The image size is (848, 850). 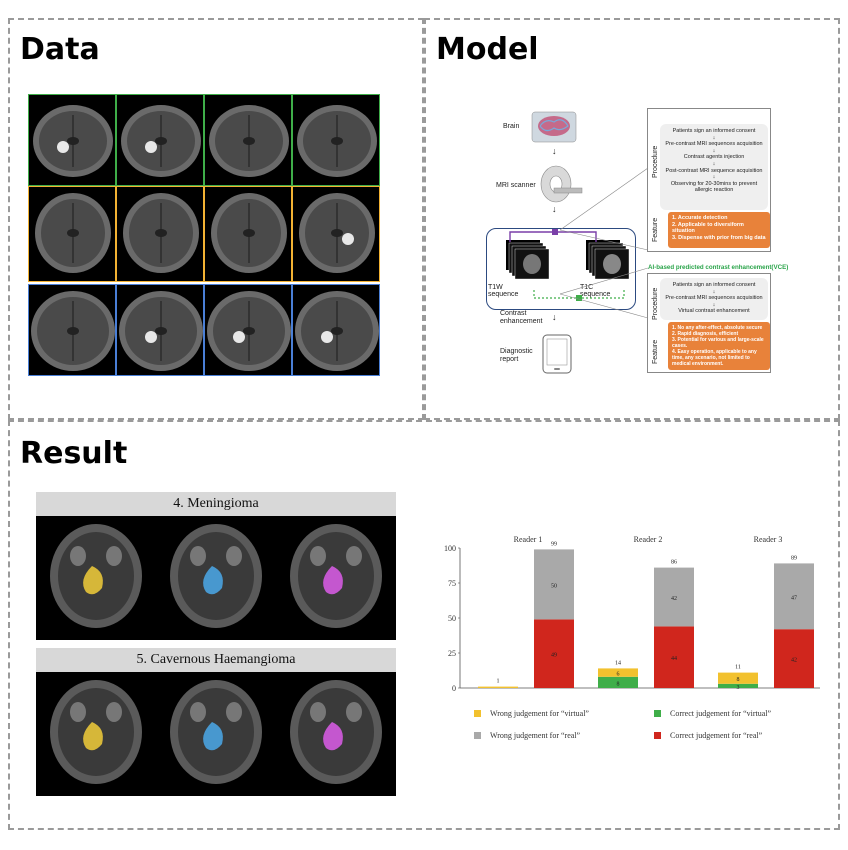 I want to click on vce-feature-item: 1. No any after-effect, absolute secure, so click(x=717, y=328).